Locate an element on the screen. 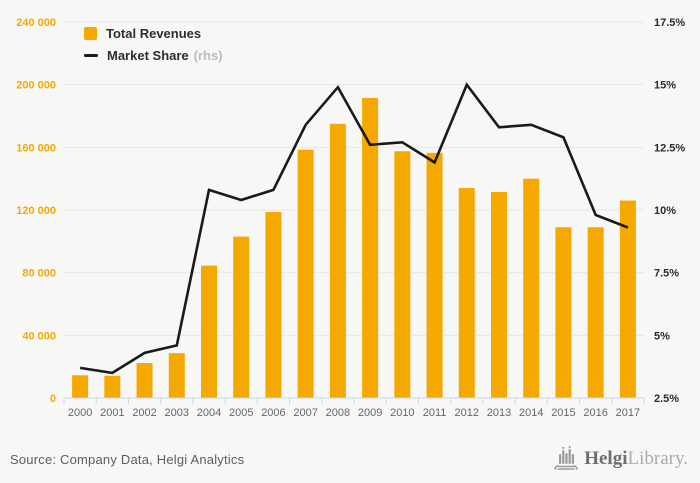  revenues-swatch-icon is located at coordinates (90, 33).